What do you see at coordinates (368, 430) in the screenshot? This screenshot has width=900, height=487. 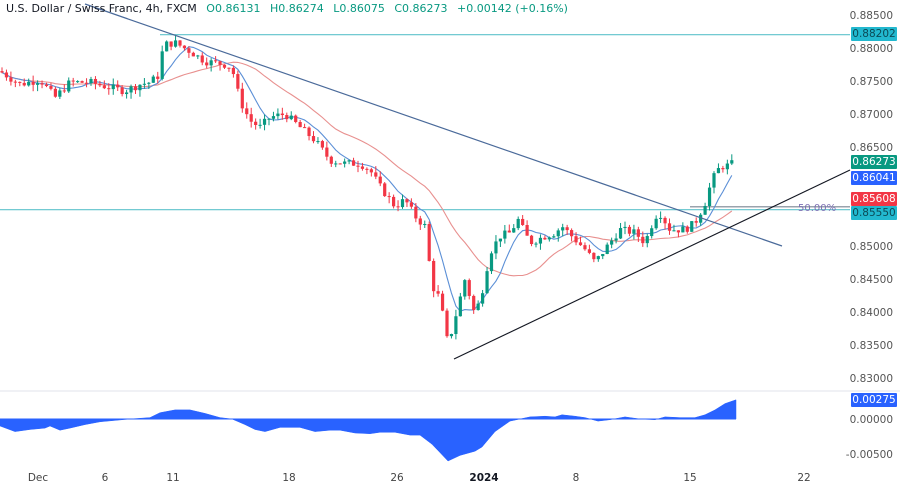 I see `oscillator-area` at bounding box center [368, 430].